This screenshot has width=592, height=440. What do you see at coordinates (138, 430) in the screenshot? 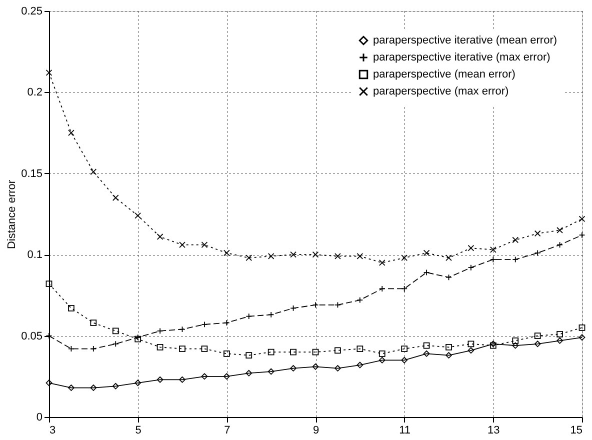
I see `x-tick-label: 5` at bounding box center [138, 430].